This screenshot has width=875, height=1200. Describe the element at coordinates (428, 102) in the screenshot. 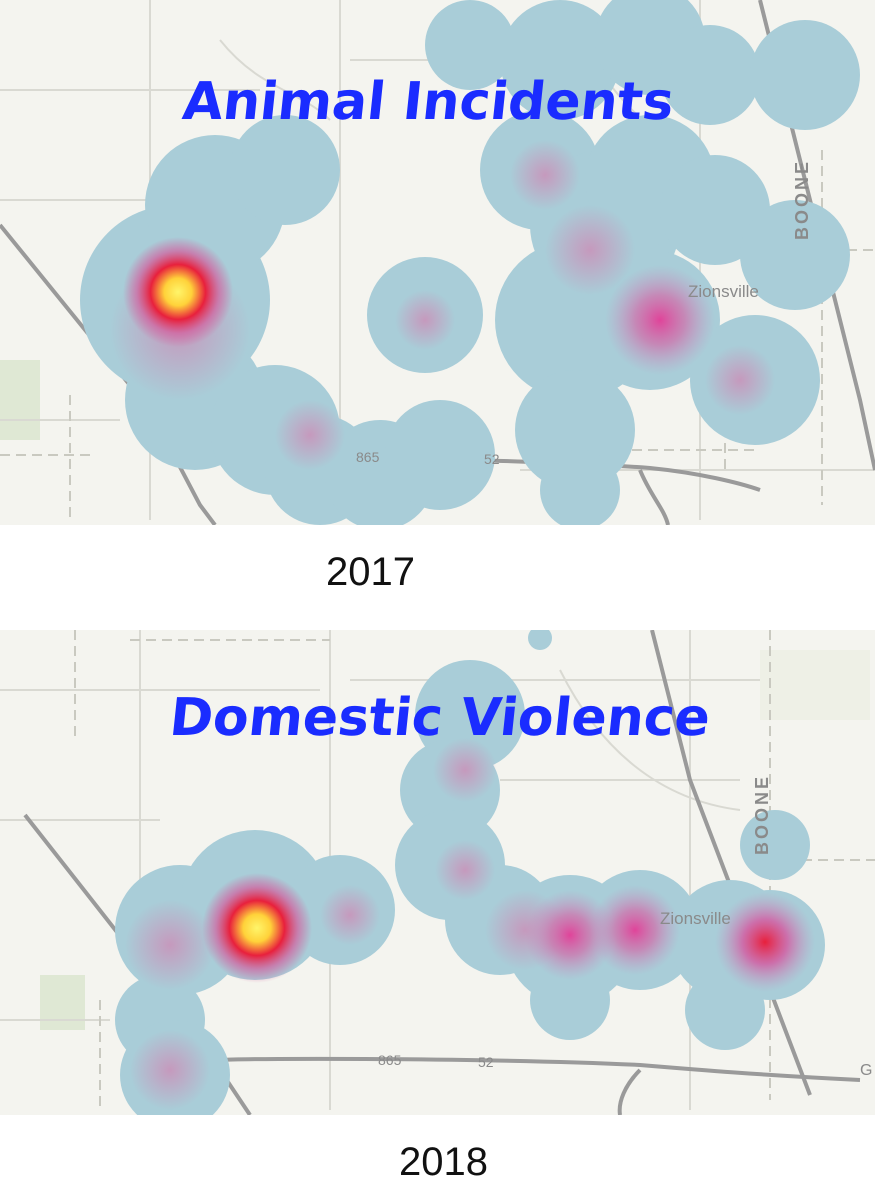

I see `map-title: Animal Incidents` at that location.